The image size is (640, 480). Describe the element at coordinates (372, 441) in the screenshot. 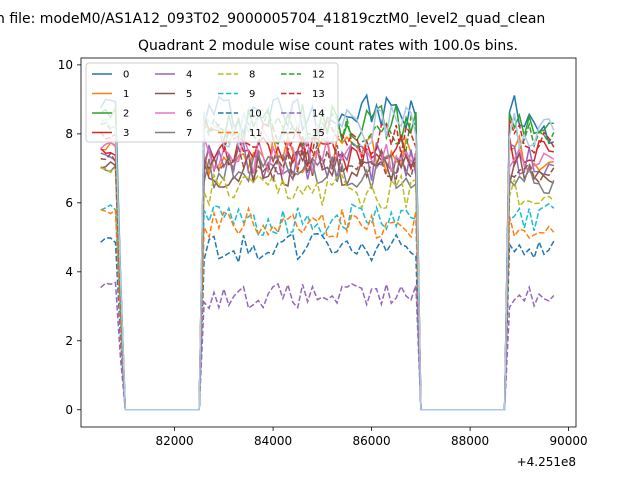

I see `x-tick-label: 86000` at that location.